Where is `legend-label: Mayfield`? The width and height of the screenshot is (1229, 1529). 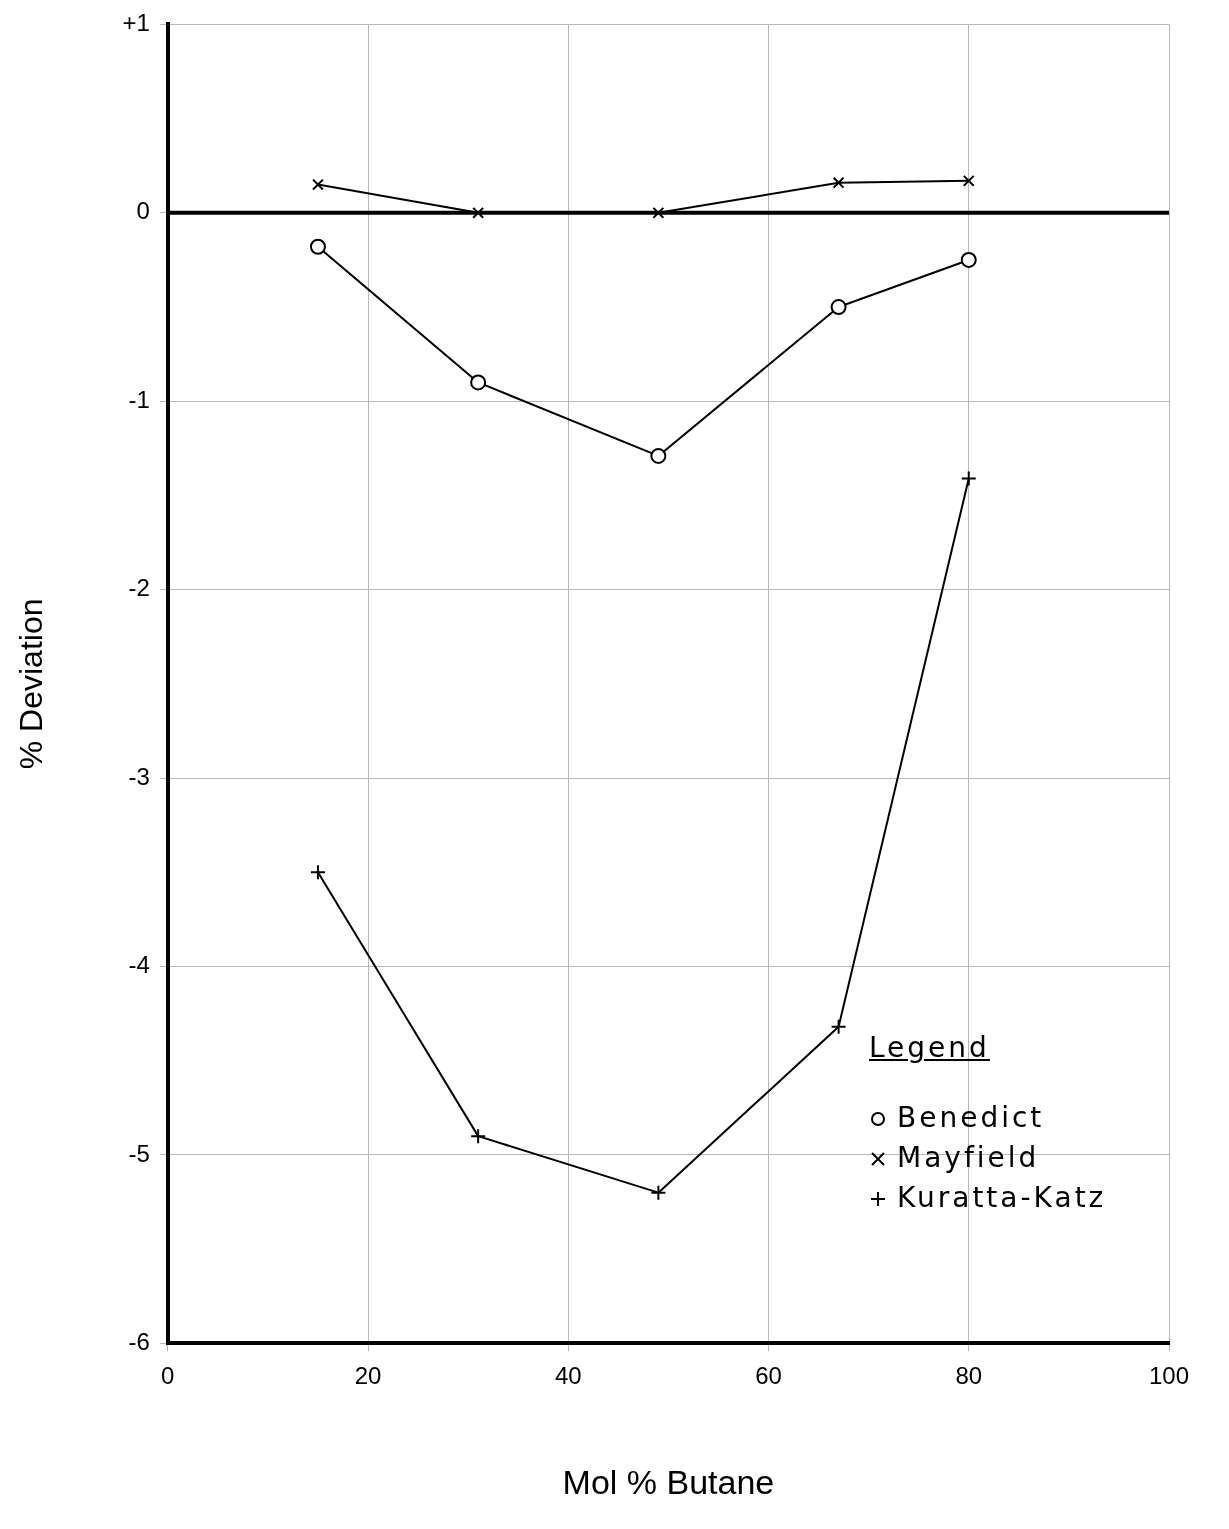
legend-label: Mayfield is located at coordinates (968, 1158).